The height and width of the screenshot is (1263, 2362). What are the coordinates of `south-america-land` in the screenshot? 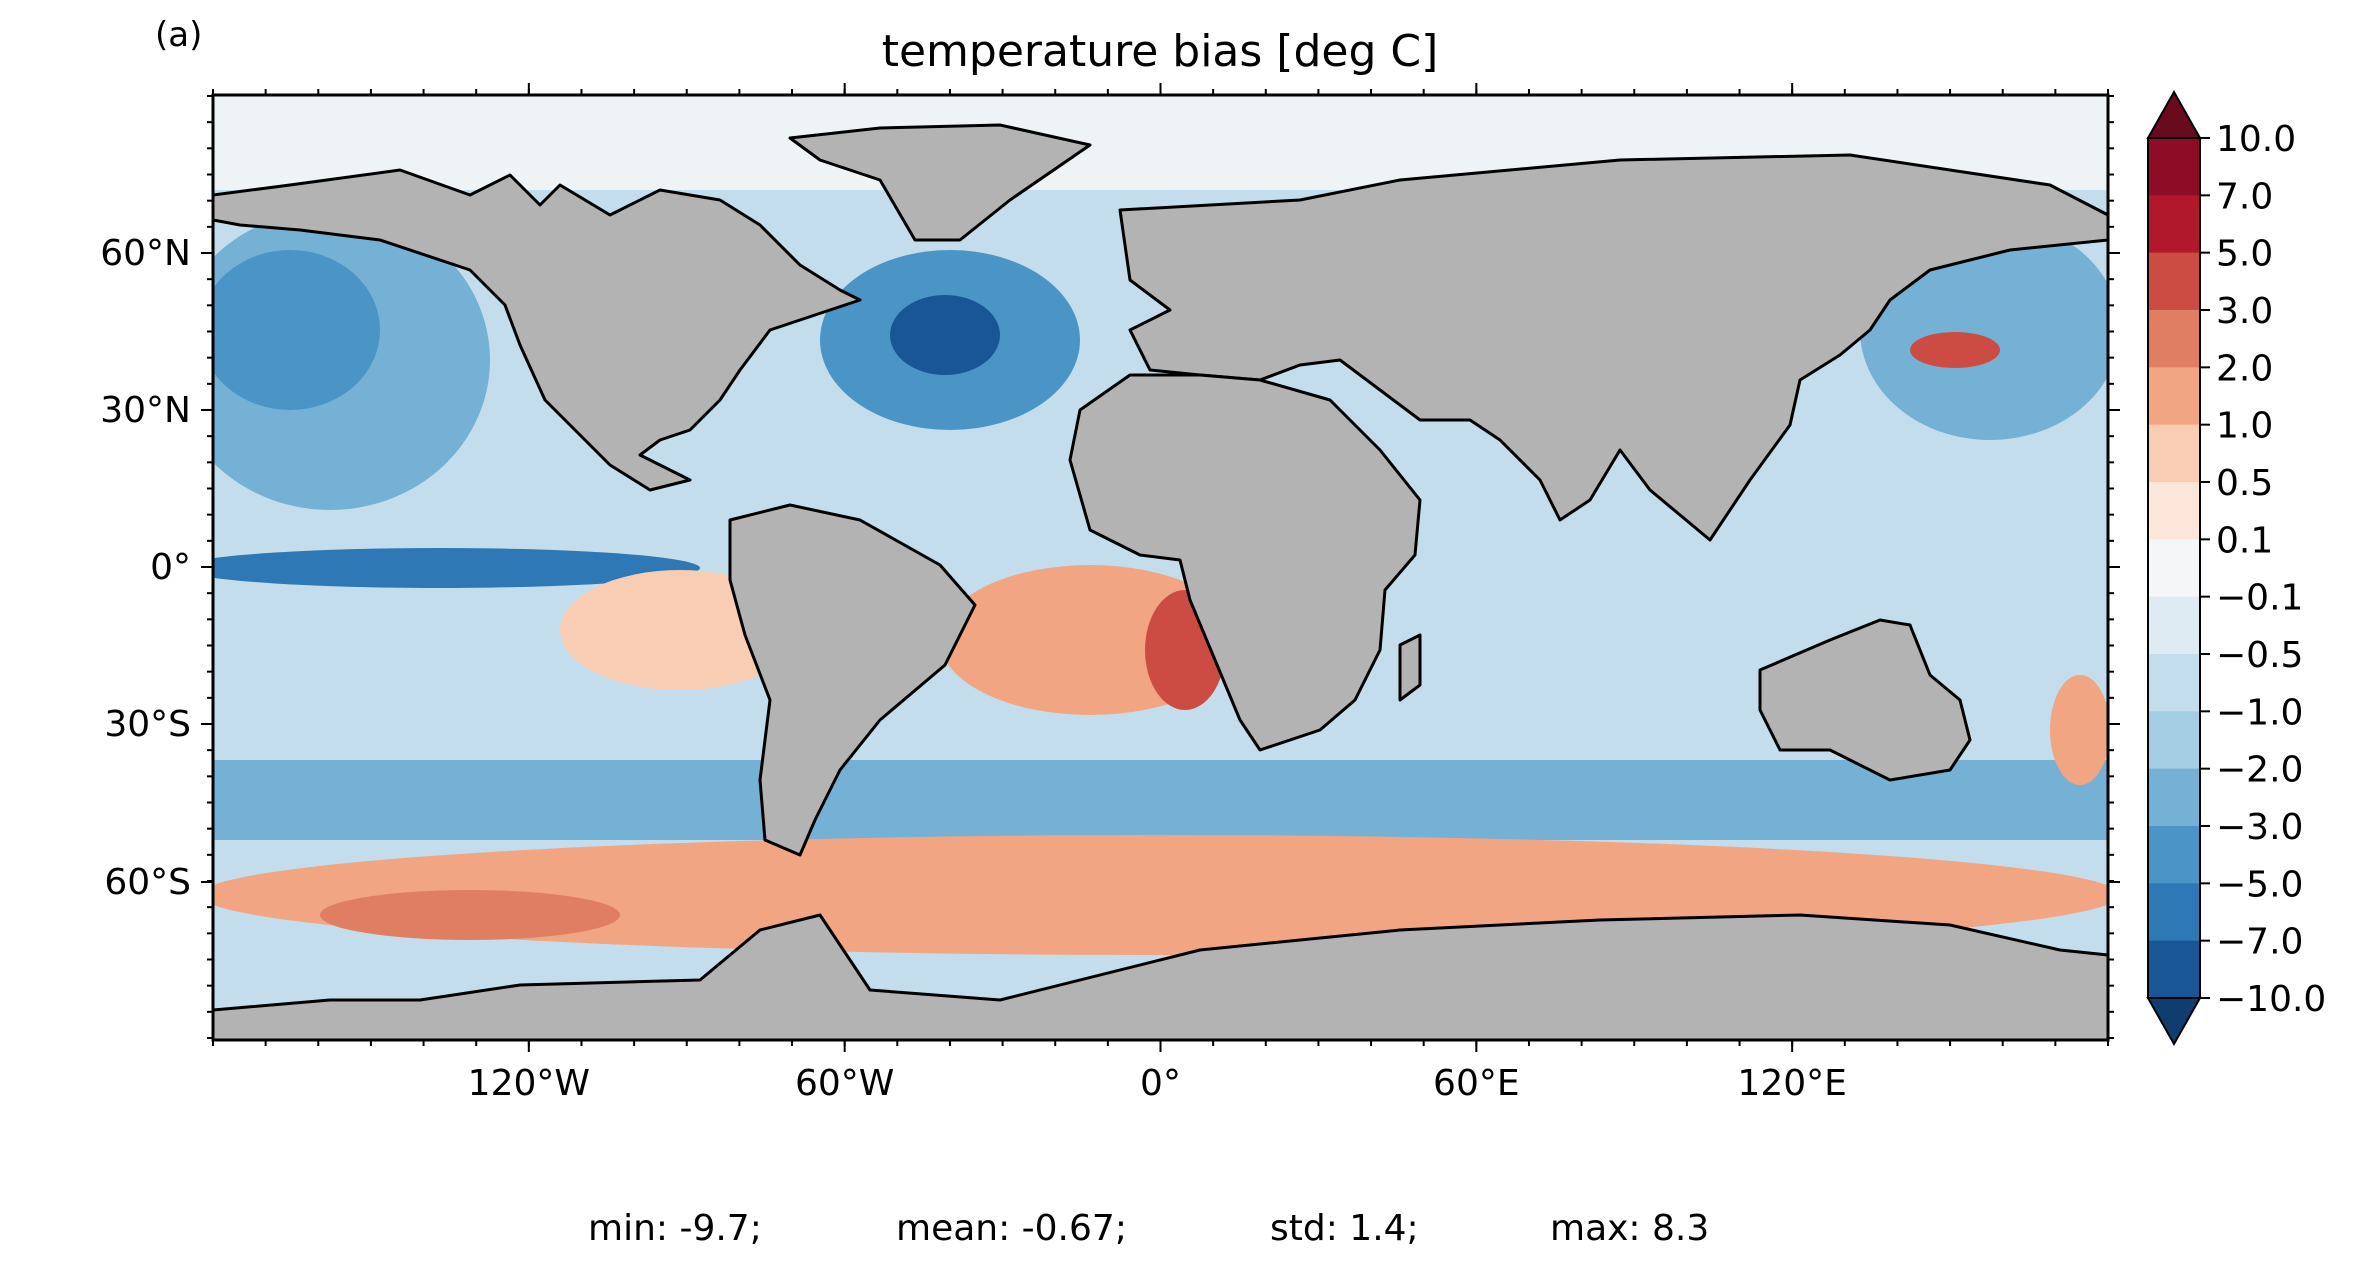 It's located at (852, 680).